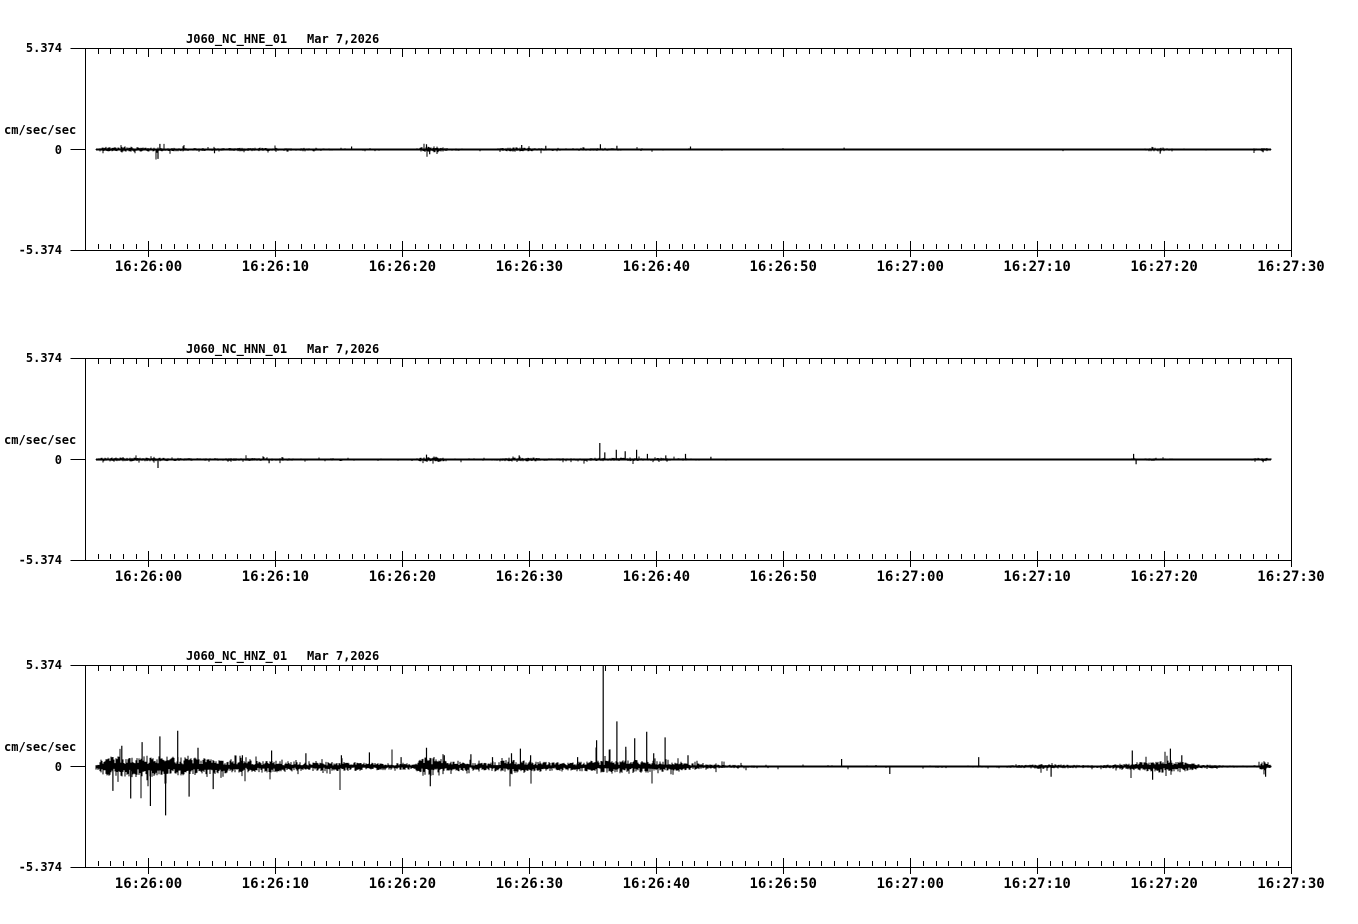 The image size is (1358, 924). I want to click on panel-title: J060_NC_HNZ_01, so click(237, 656).